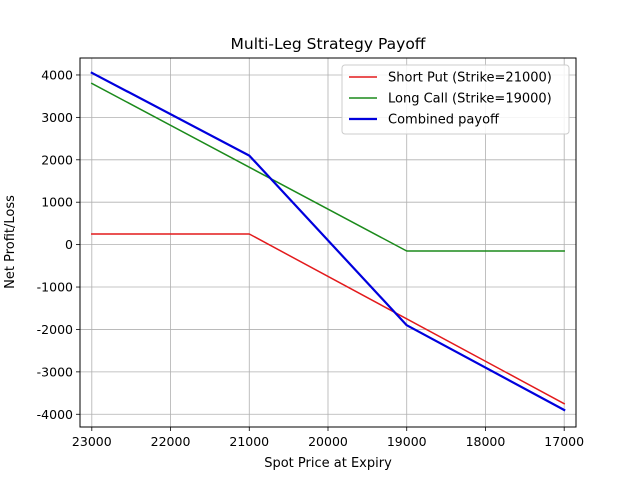 Image resolution: width=640 pixels, height=484 pixels. What do you see at coordinates (57, 202) in the screenshot?
I see `y-tick-label: 1000` at bounding box center [57, 202].